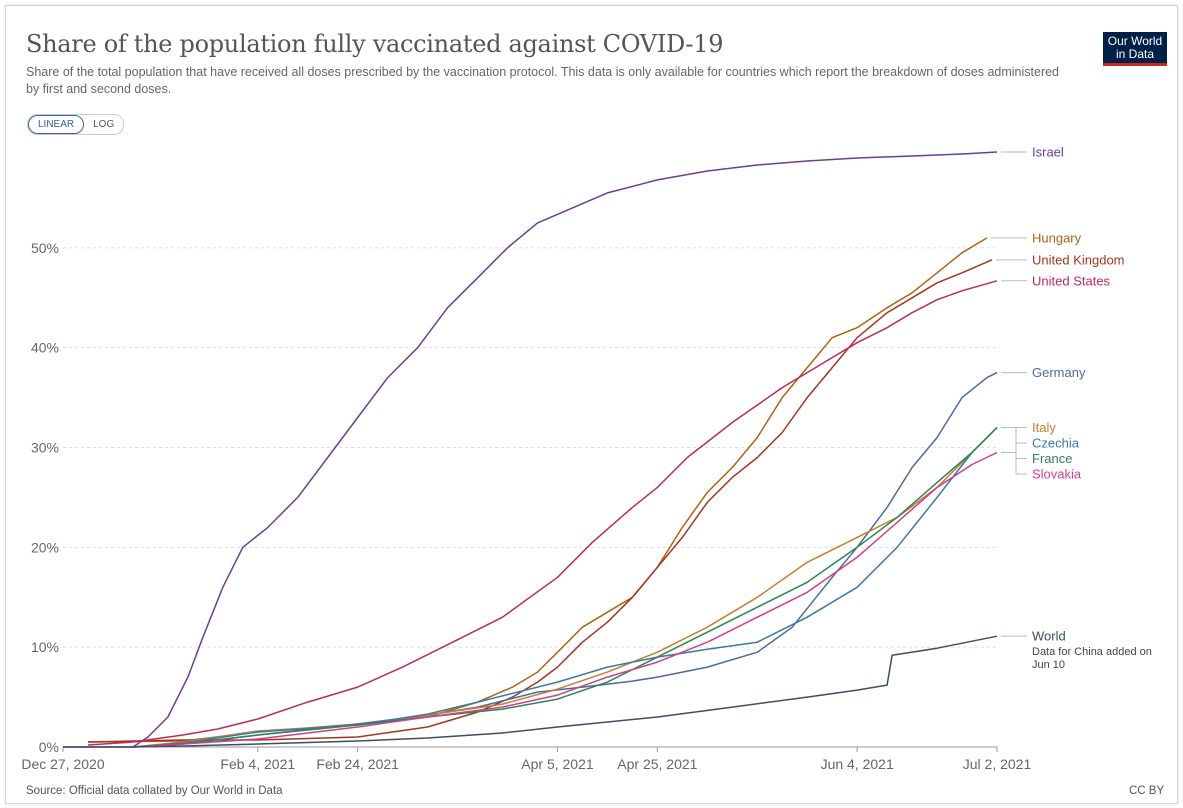 This screenshot has width=1183, height=808. I want to click on x-tick-label: Apr 25, 2021, so click(657, 764).